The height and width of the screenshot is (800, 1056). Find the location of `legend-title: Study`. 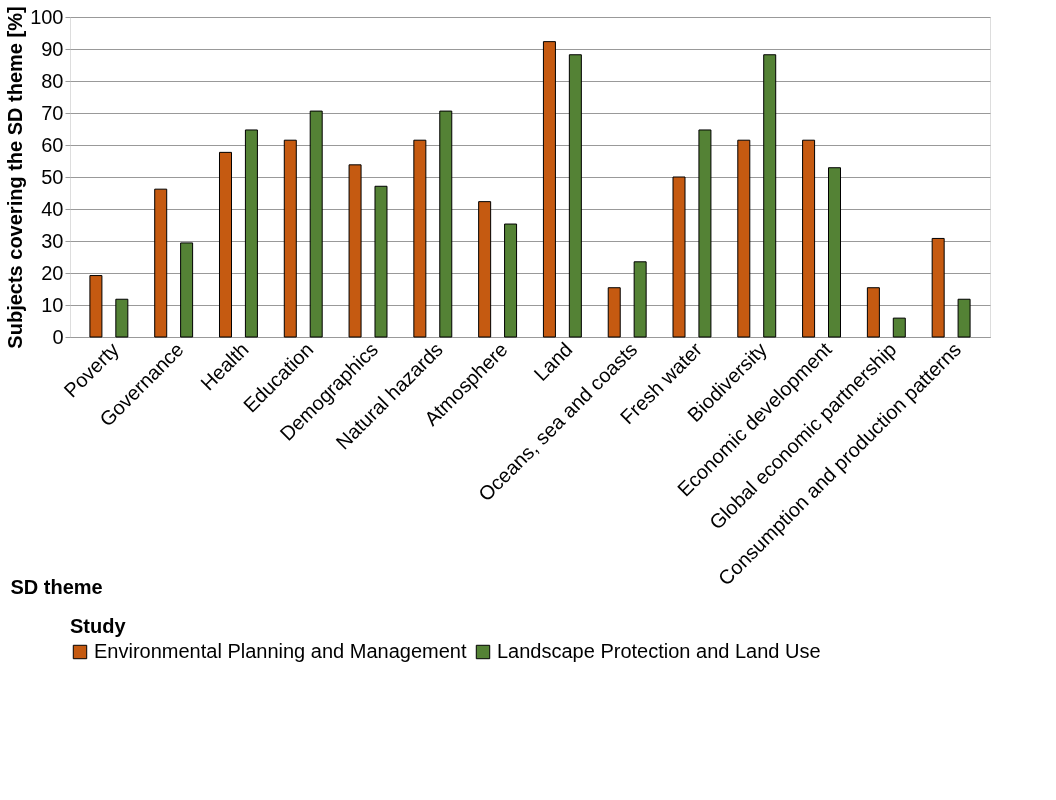

legend-title: Study is located at coordinates (98, 626).